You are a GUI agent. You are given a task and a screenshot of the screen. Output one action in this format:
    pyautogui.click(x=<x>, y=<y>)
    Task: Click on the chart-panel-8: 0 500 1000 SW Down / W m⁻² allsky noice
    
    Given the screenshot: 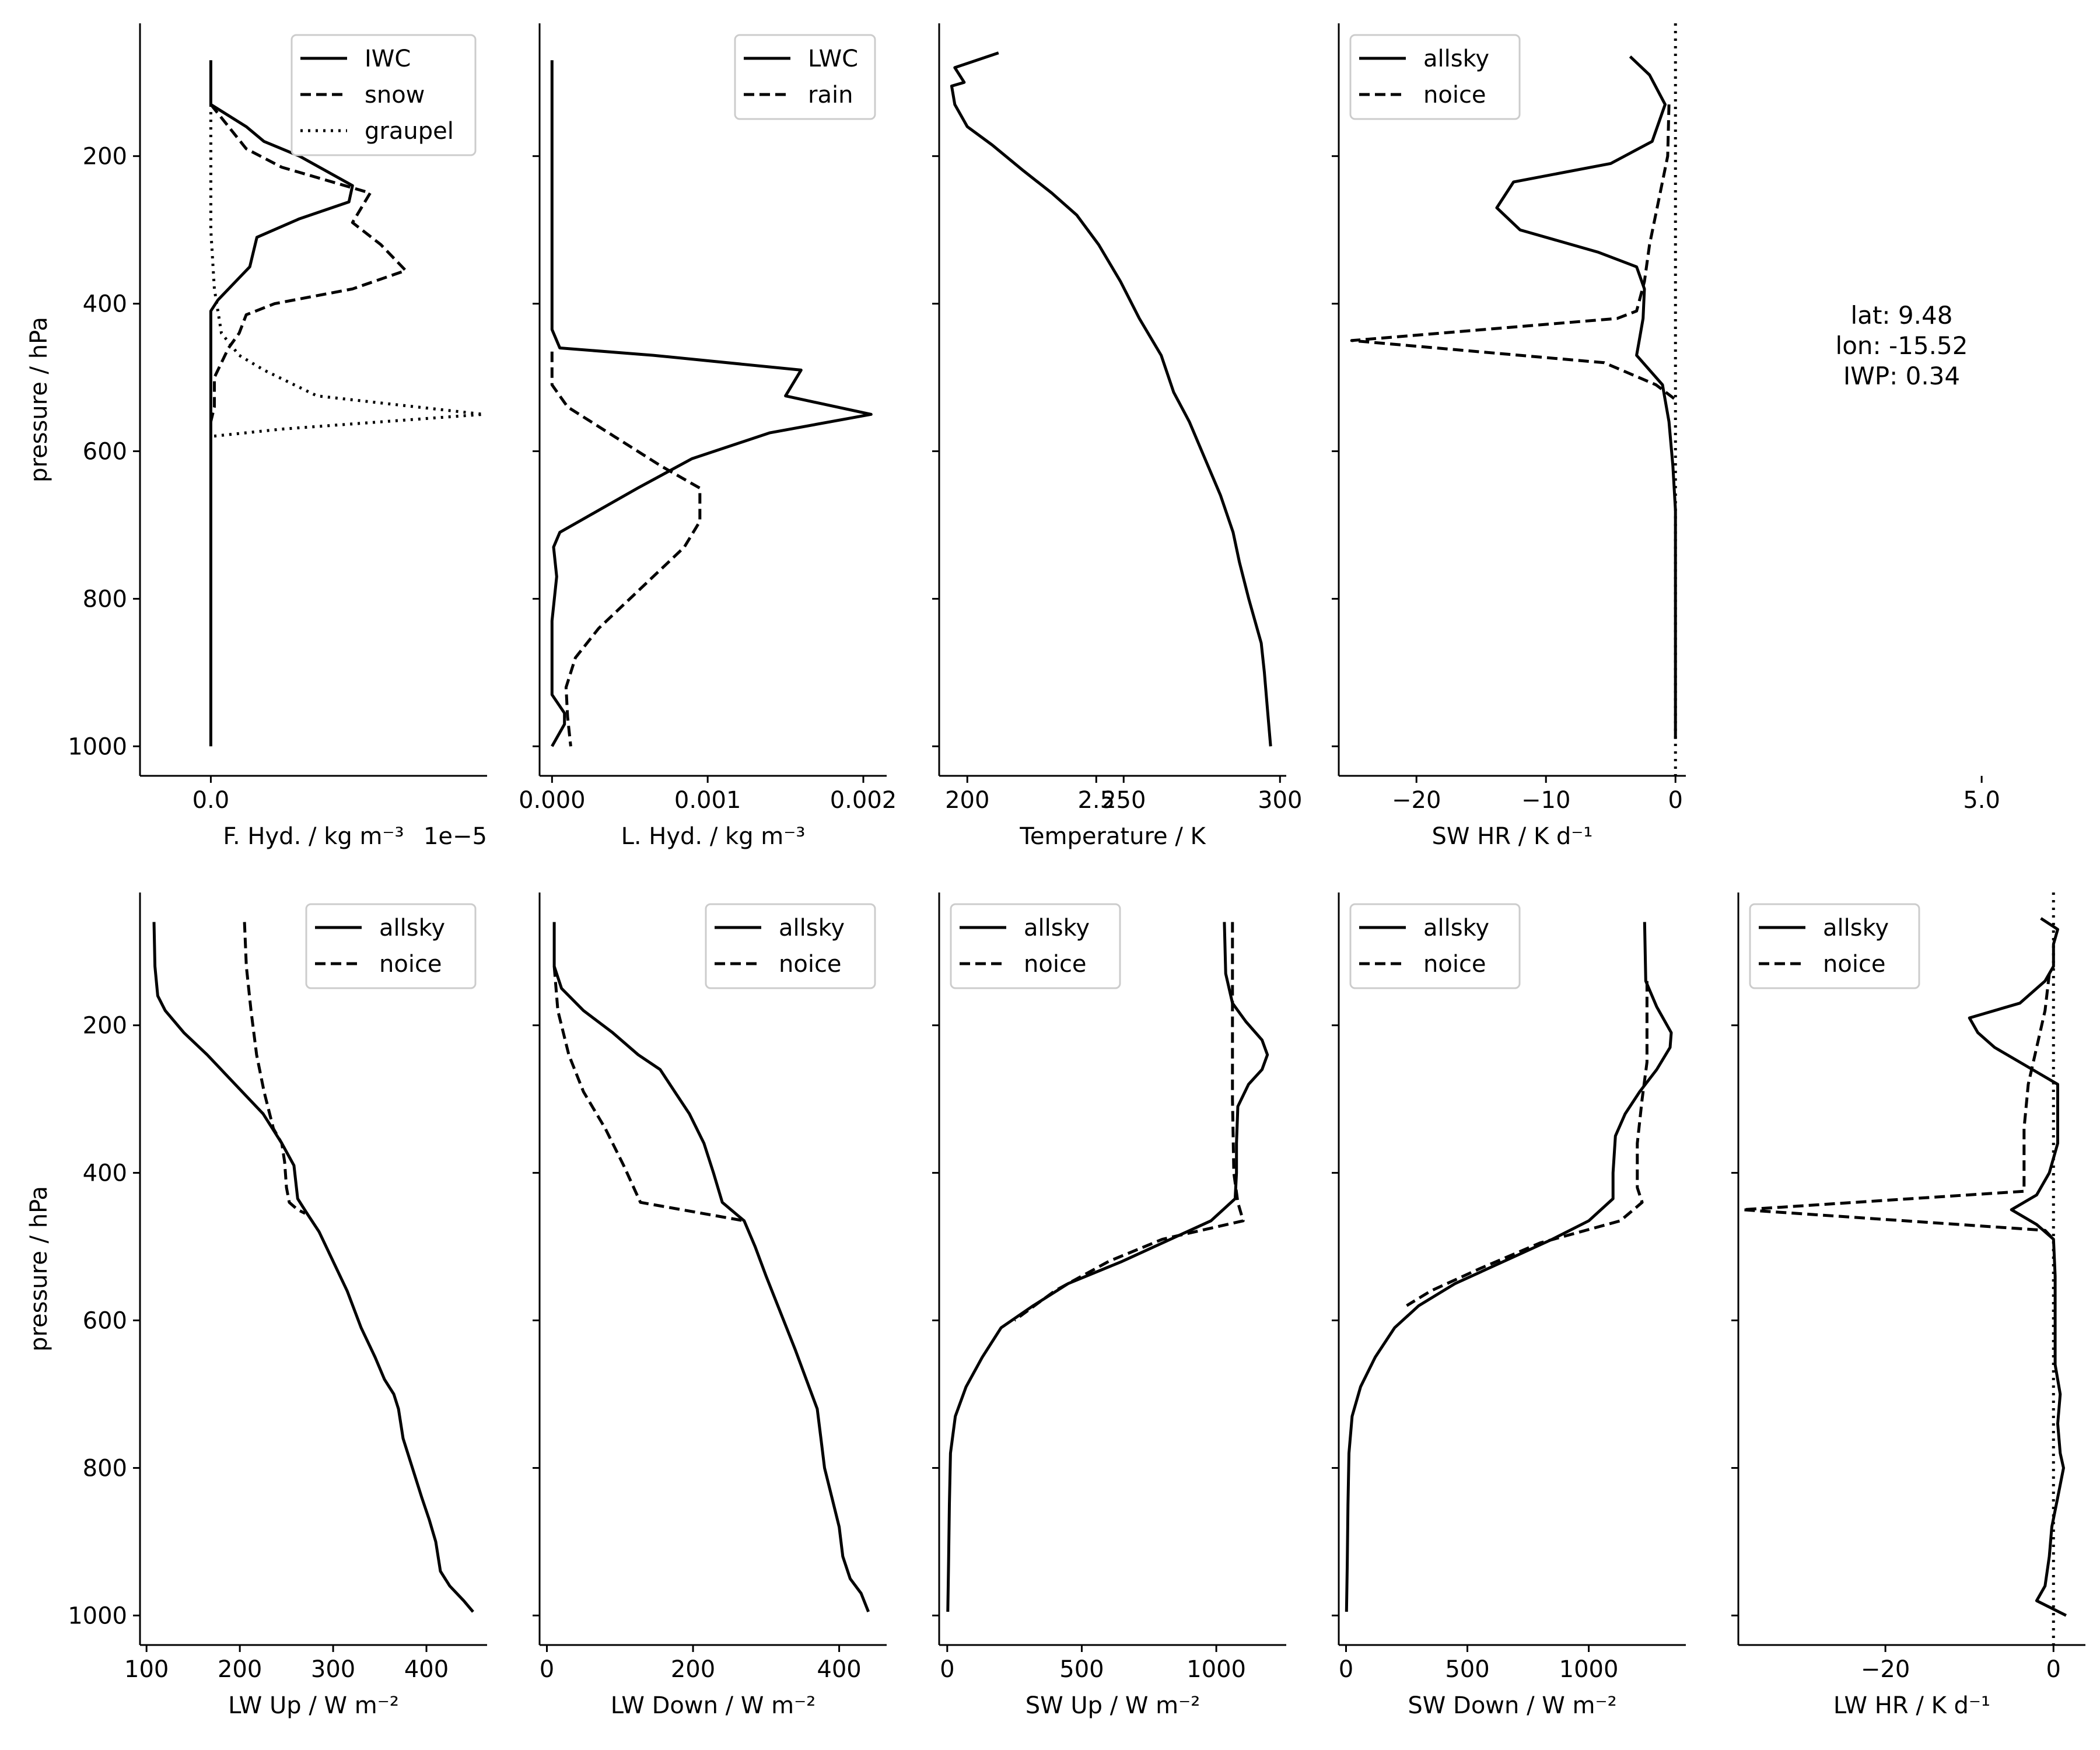 What is the action you would take?
    pyautogui.click(x=1509, y=1305)
    